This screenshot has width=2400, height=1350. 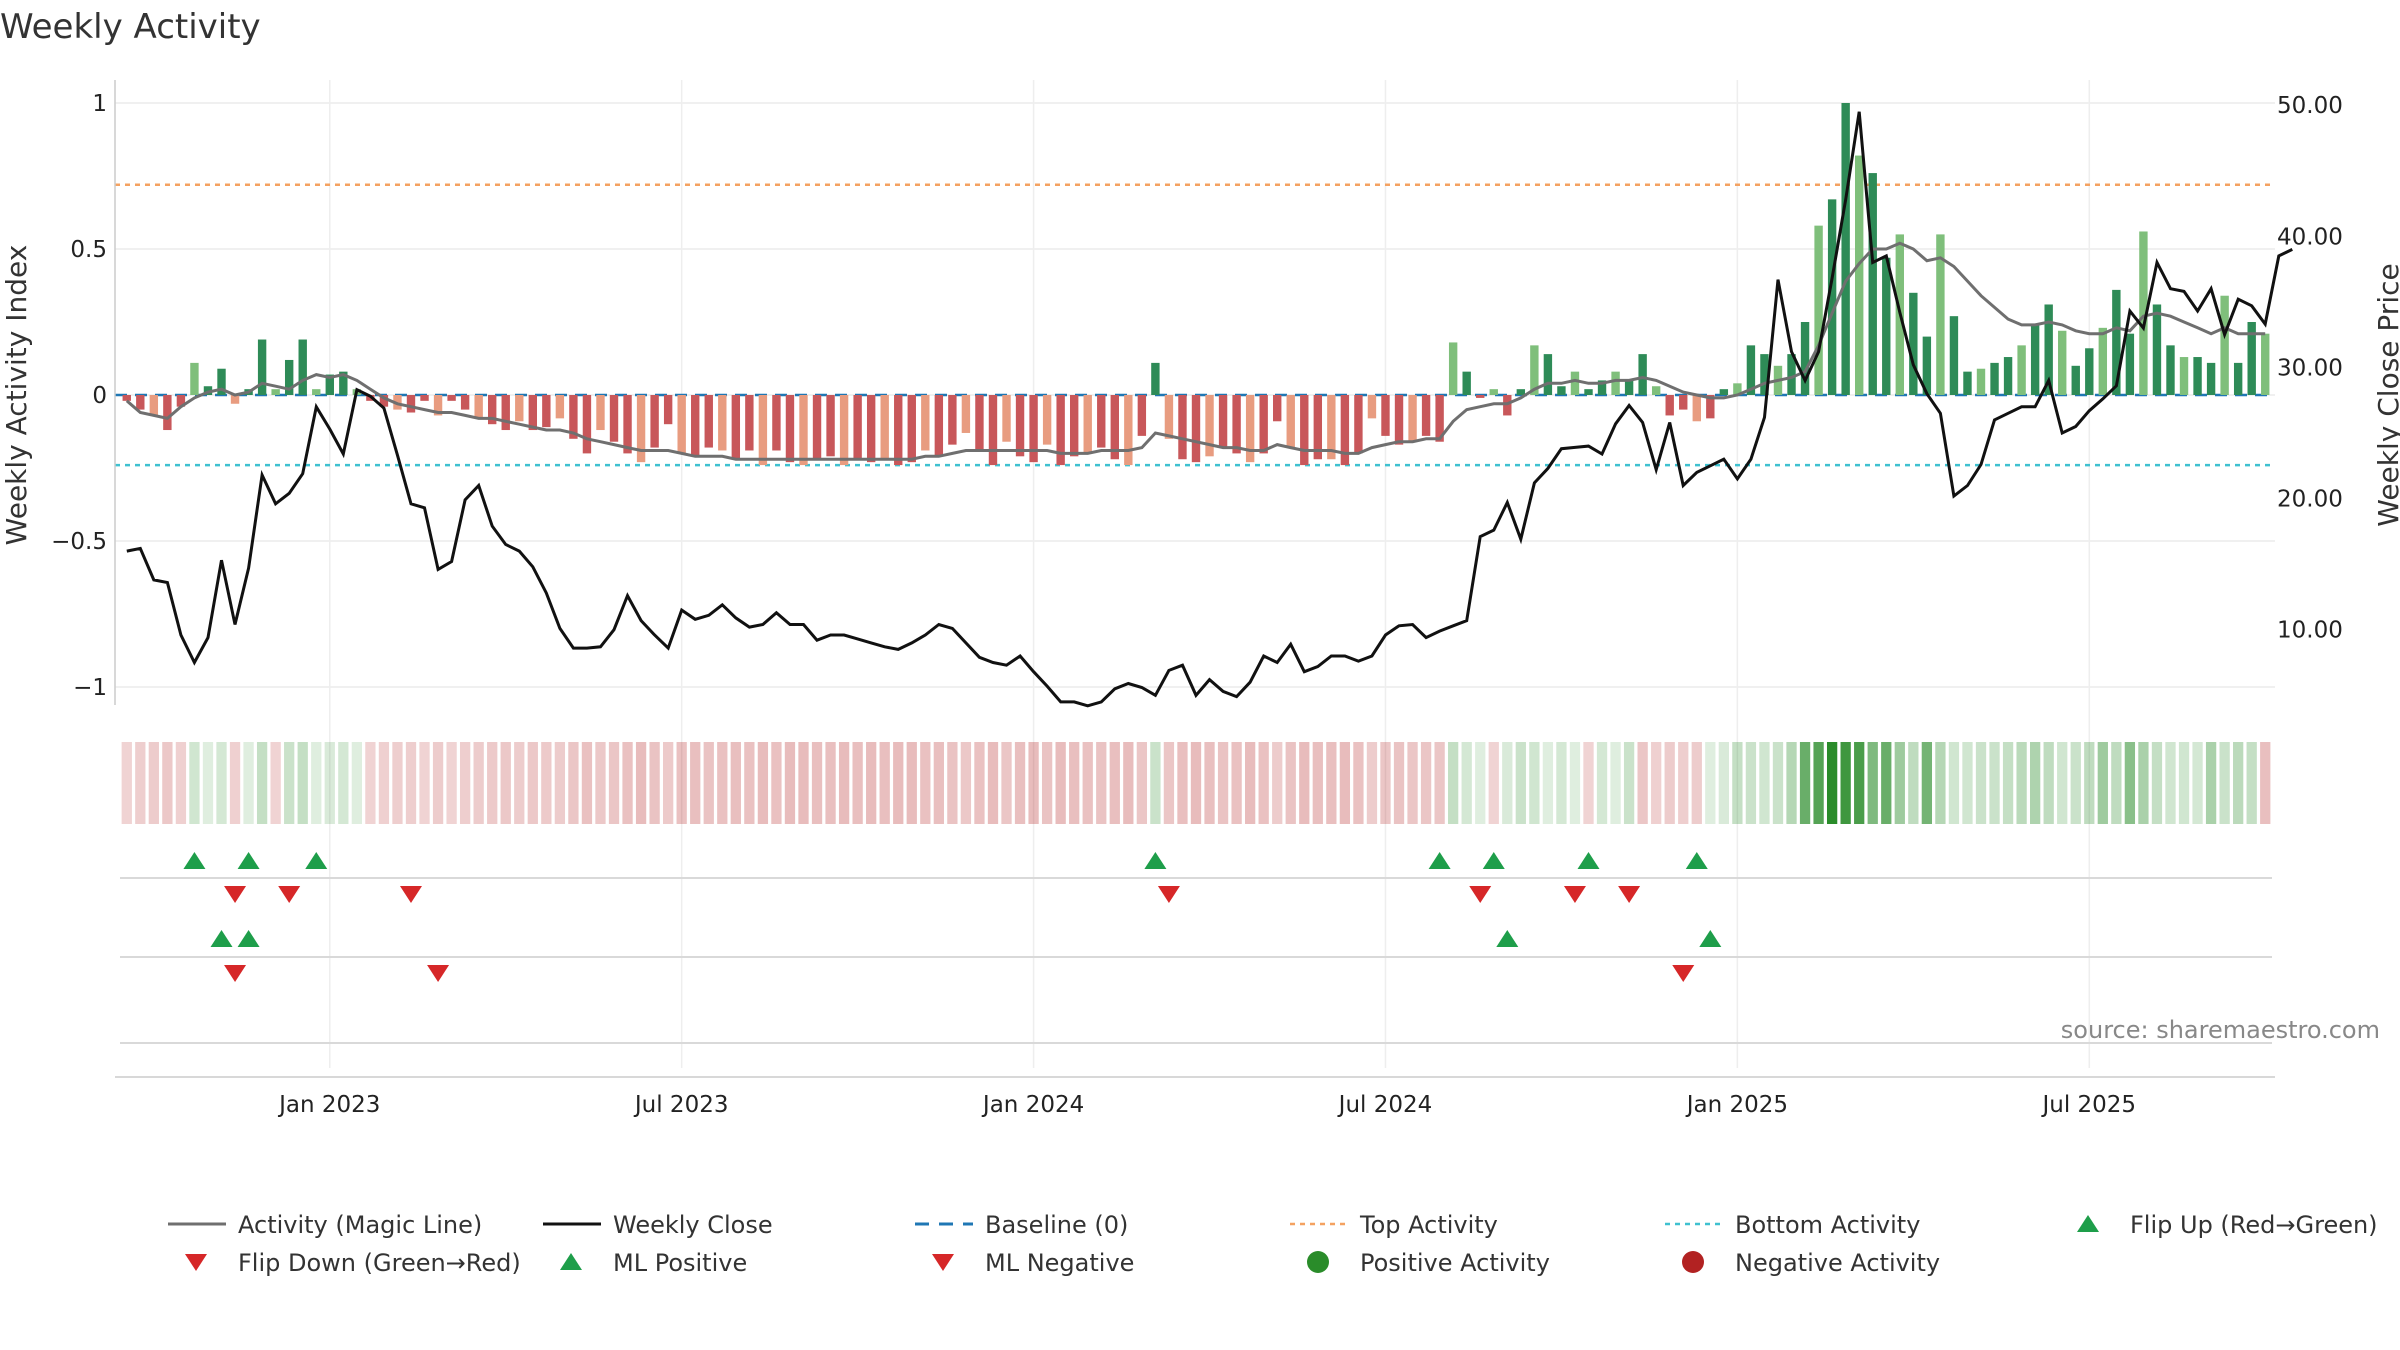 What do you see at coordinates (99, 104) in the screenshot?
I see `left-tick-label: 1` at bounding box center [99, 104].